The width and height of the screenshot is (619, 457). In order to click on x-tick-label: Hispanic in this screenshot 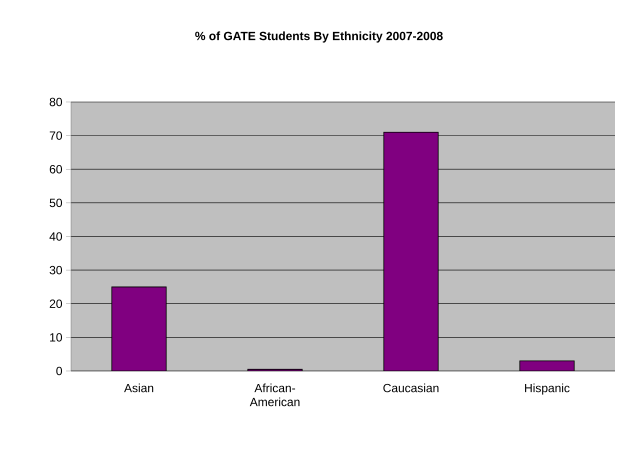, I will do `click(547, 389)`.